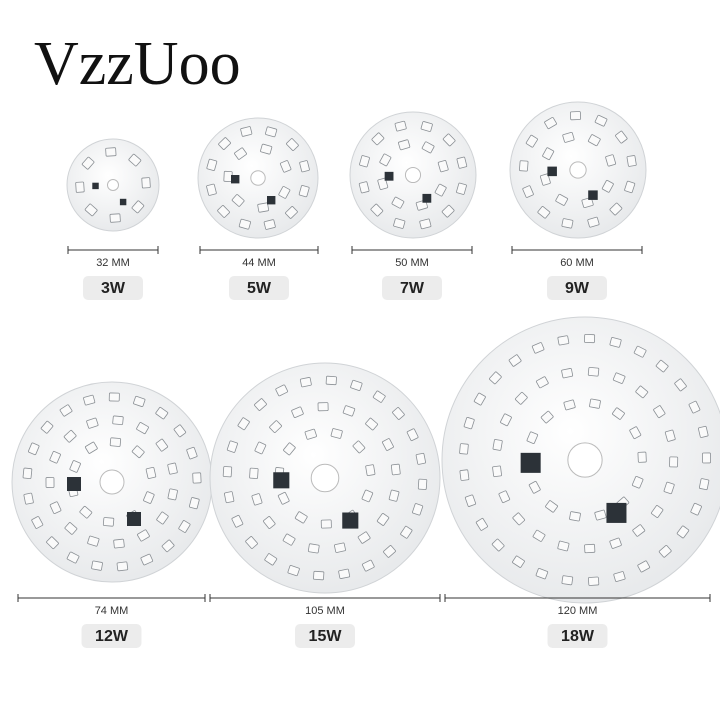 This screenshot has width=720, height=720. Describe the element at coordinates (113, 185) in the screenshot. I see `pcb-board` at that location.